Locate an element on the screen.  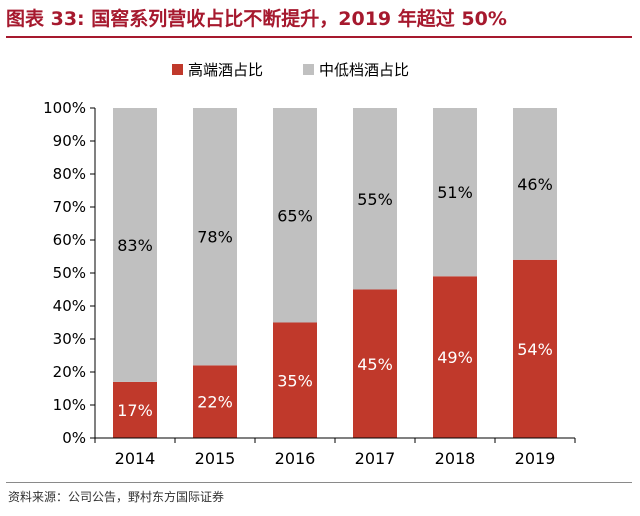
y-tick-label: 40% is located at coordinates (69, 306).